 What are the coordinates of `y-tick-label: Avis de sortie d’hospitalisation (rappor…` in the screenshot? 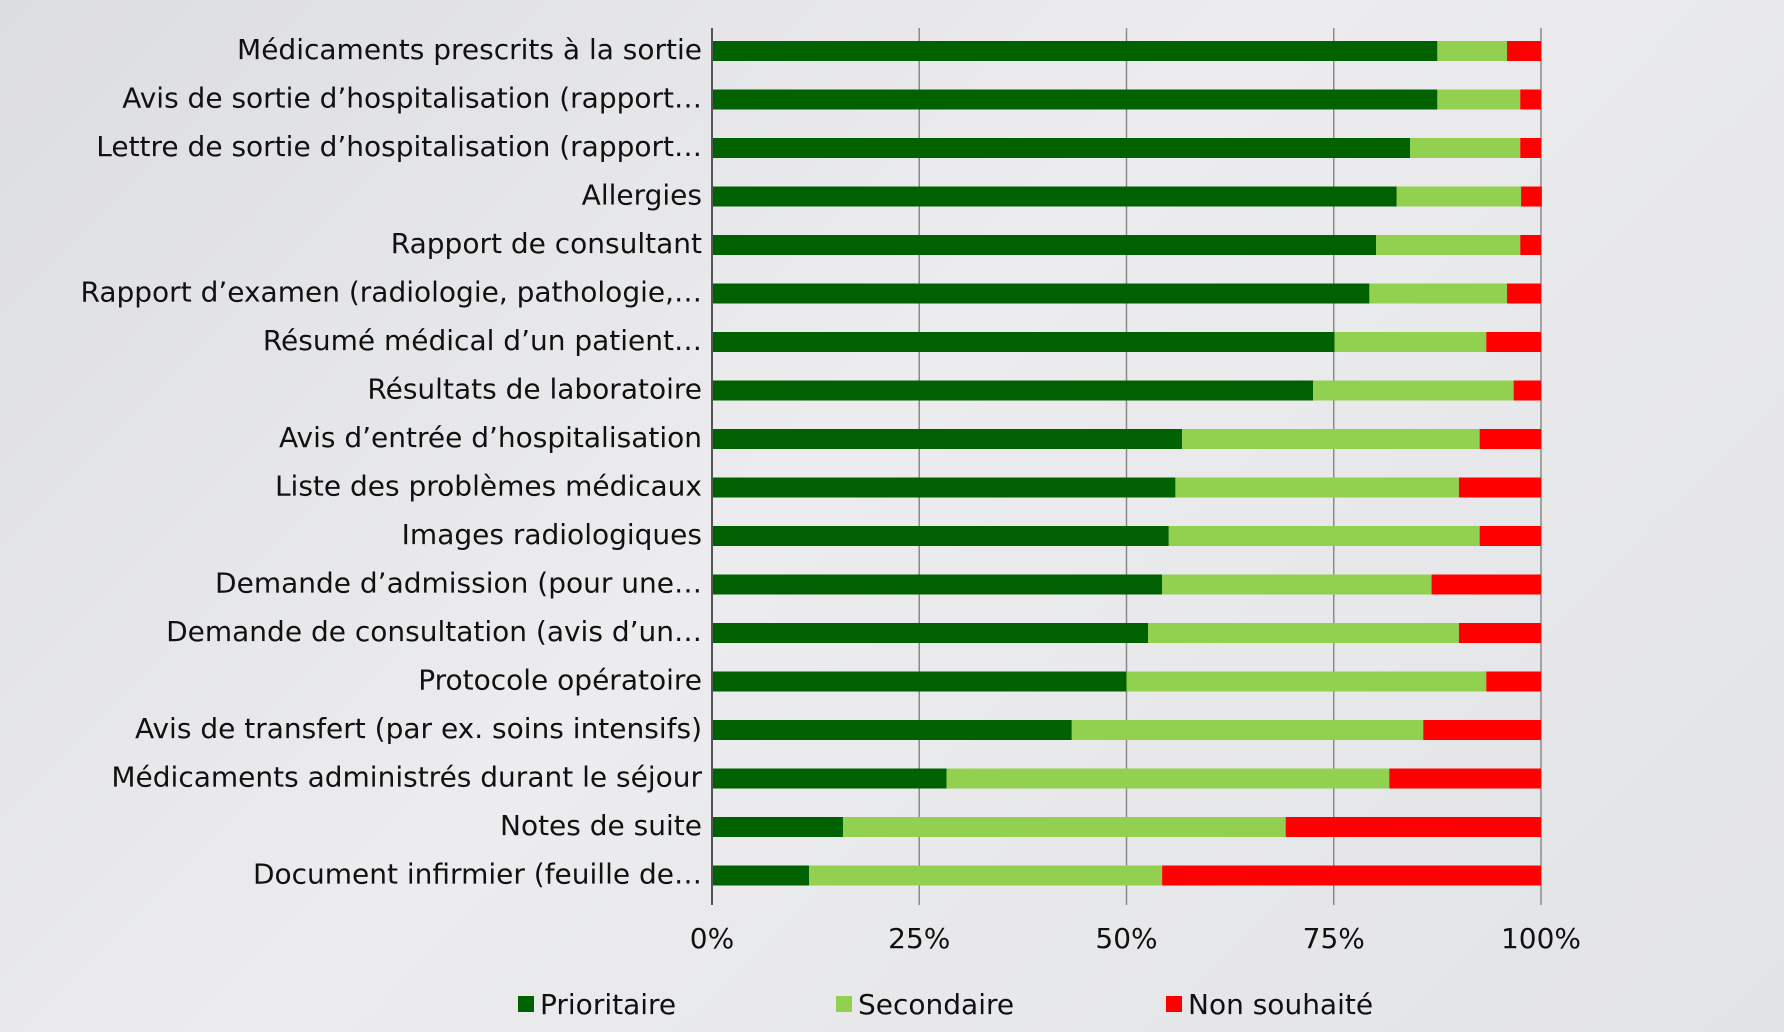 It's located at (412, 98).